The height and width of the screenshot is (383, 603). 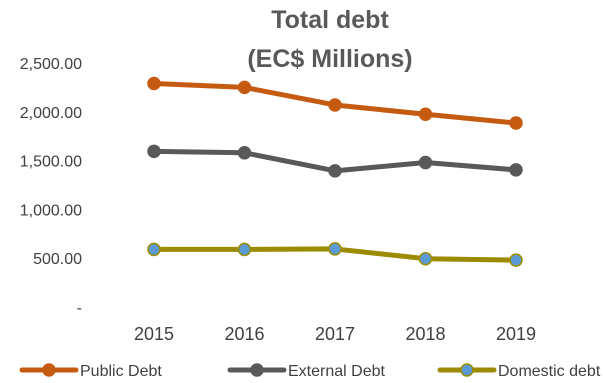 I want to click on x-tick-label: 2017, so click(x=335, y=334).